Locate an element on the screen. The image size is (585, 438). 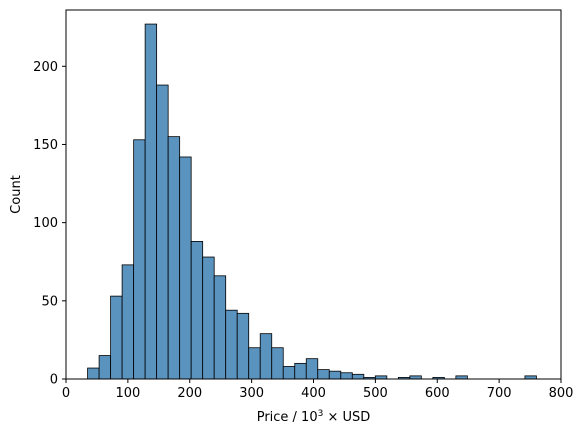
y-tick-label: 50 is located at coordinates (49, 301).